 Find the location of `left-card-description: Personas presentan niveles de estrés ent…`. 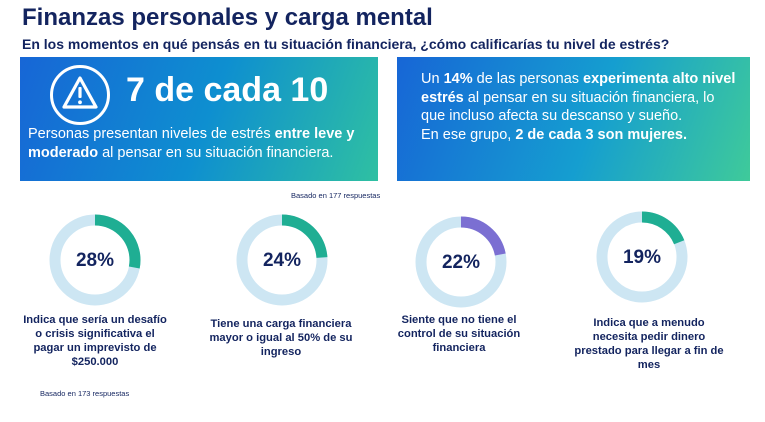

left-card-description: Personas presentan niveles de estrés ent… is located at coordinates (191, 143).